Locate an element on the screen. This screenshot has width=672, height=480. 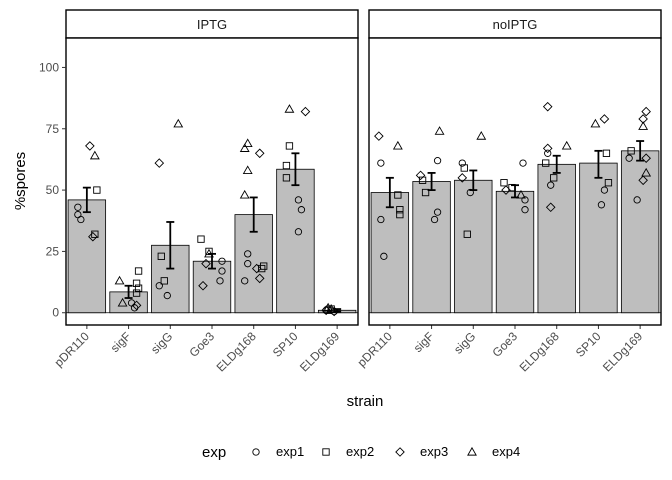
point-exp4-SP10 is located at coordinates (595, 123).